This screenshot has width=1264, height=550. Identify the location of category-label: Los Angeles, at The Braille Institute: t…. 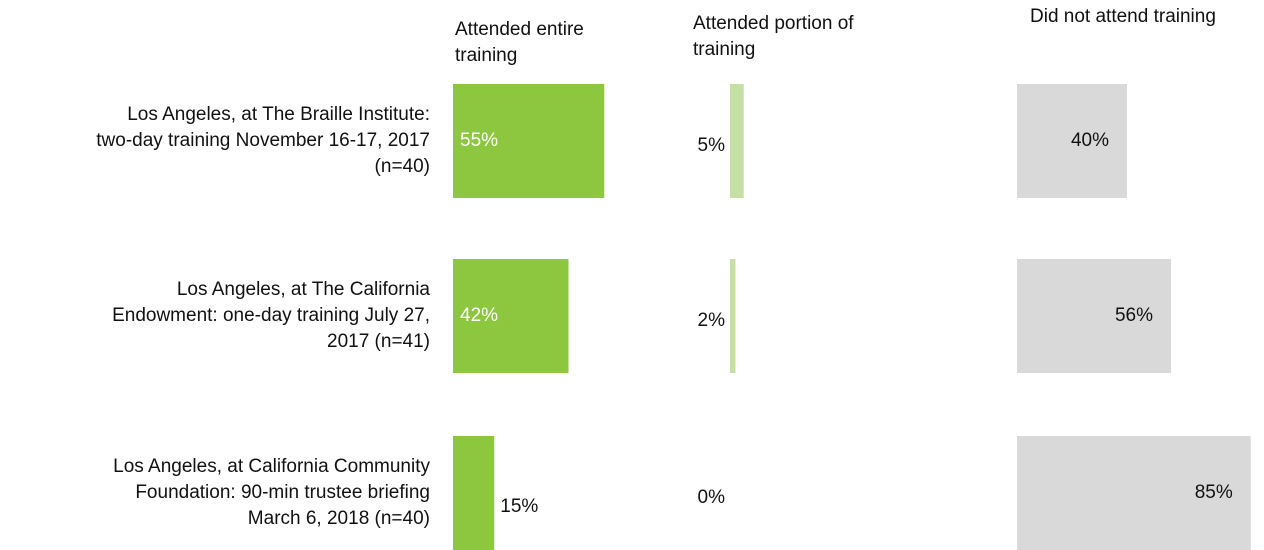
(263, 140).